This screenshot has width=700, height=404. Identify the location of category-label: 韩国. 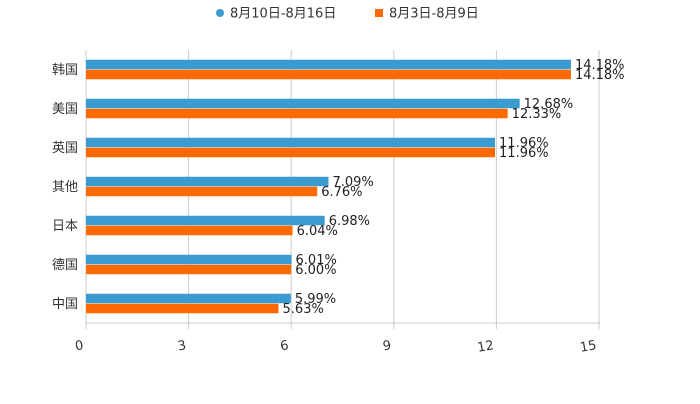
(65, 70).